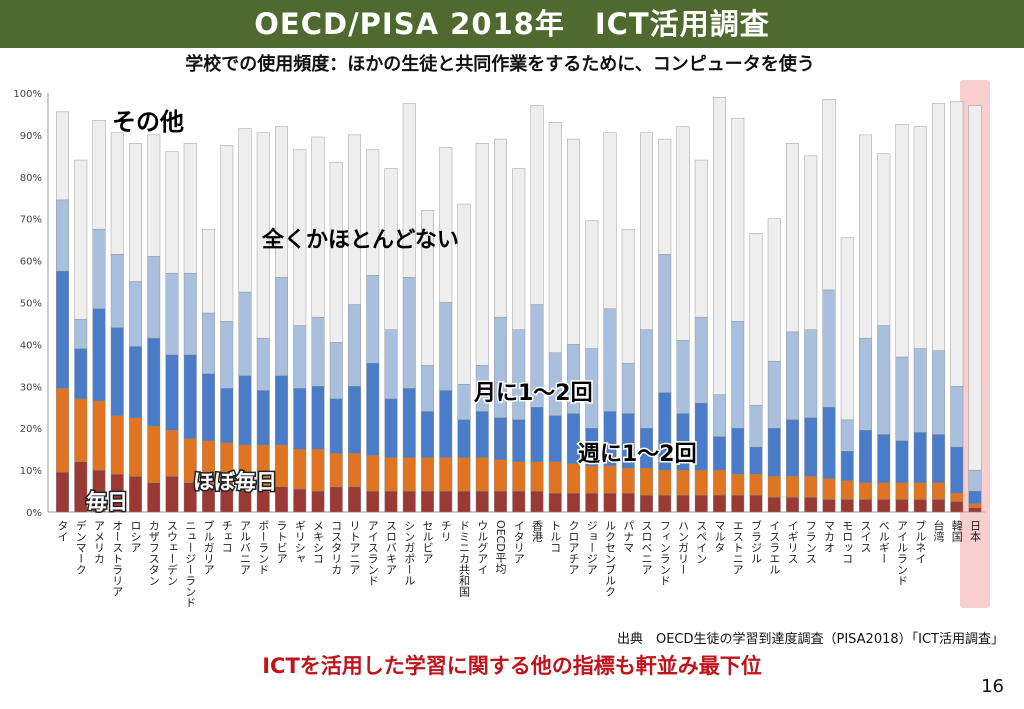 This screenshot has height=709, width=1024. I want to click on category-label: エストニア, so click(737, 547).